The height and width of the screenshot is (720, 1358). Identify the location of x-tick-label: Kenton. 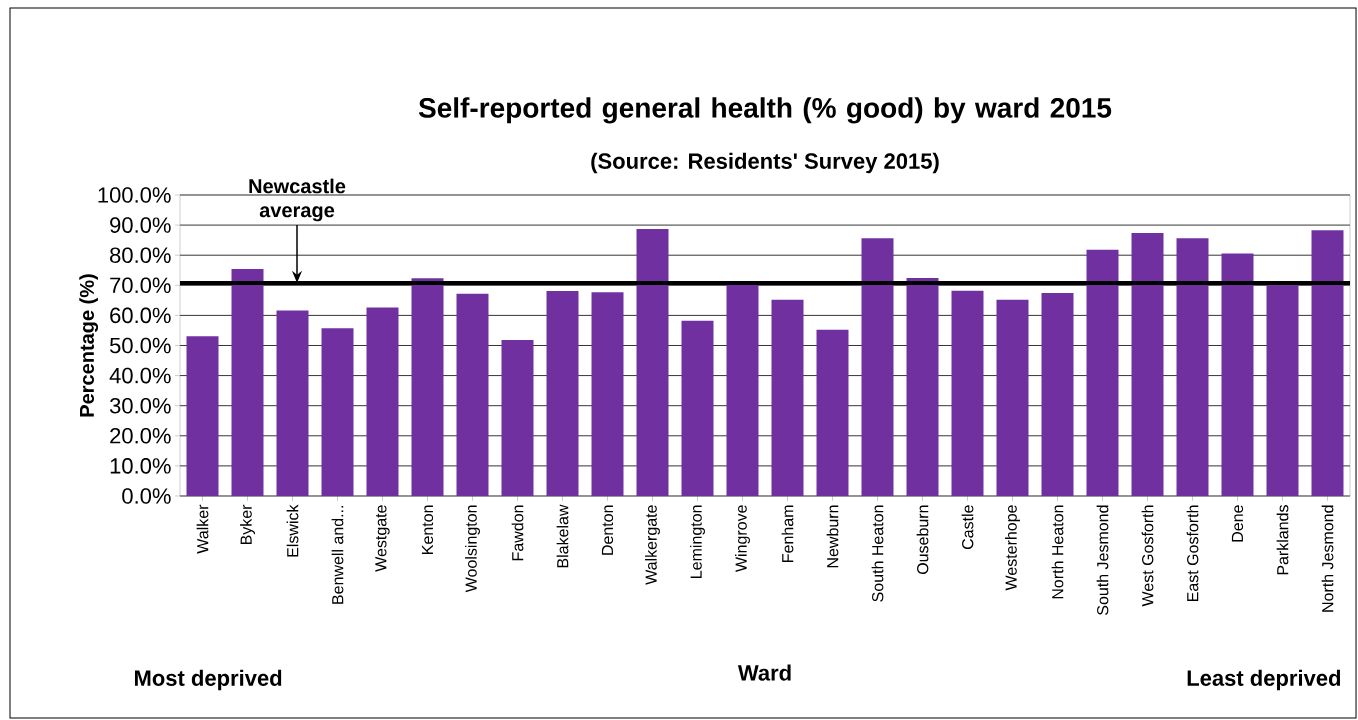
(427, 529).